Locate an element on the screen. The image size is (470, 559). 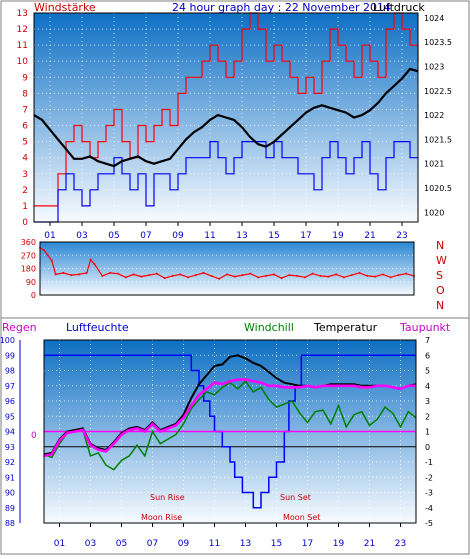
panel1-right-tick-label: 1020 is located at coordinates (434, 212).